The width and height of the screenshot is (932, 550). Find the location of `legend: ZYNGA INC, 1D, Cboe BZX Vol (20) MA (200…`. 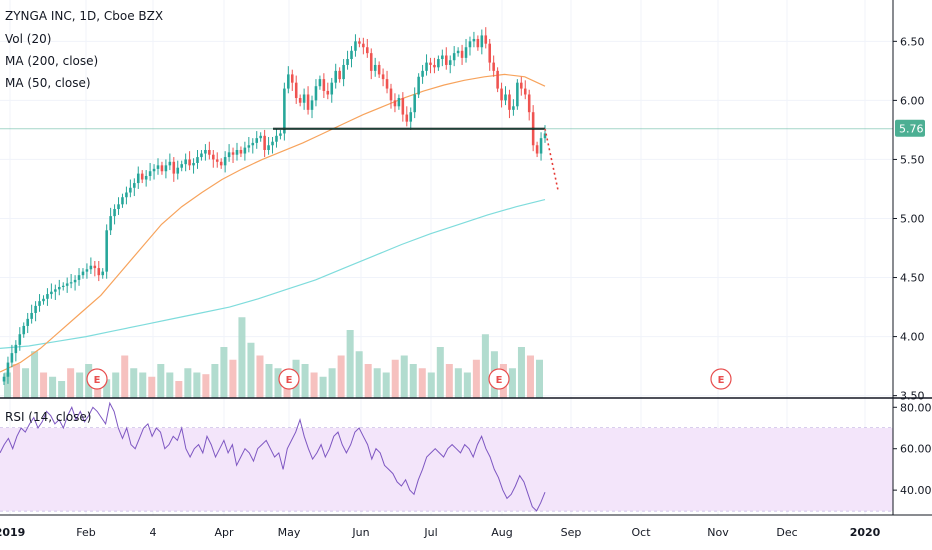

legend: ZYNGA INC, 1D, Cboe BZX Vol (20) MA (200… is located at coordinates (84, 216).